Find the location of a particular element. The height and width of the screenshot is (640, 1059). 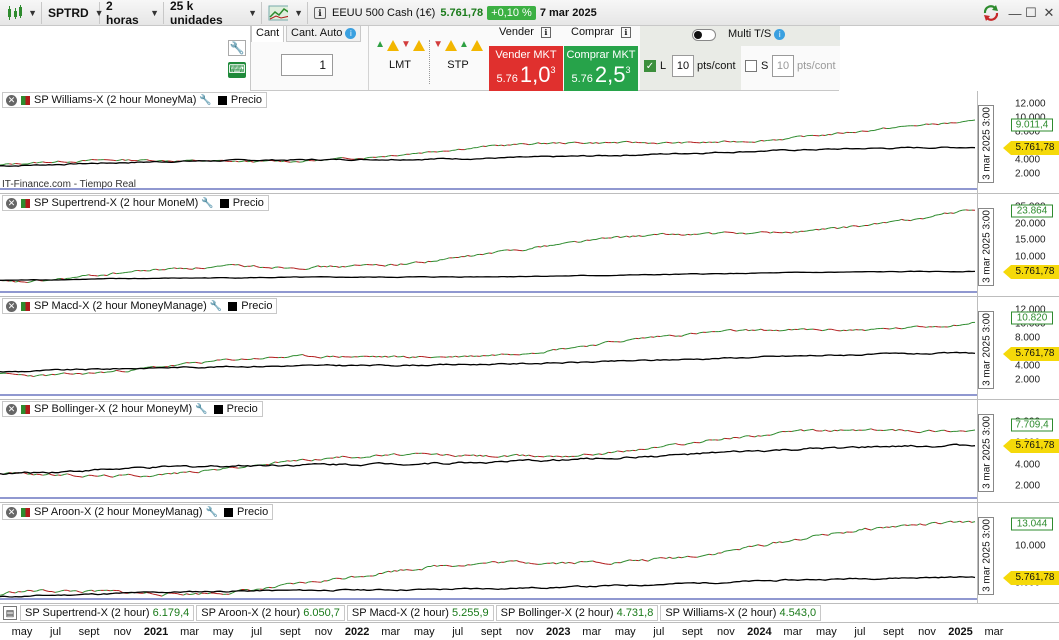

strategy-value-tag: 9.011,4 is located at coordinates (1032, 125).